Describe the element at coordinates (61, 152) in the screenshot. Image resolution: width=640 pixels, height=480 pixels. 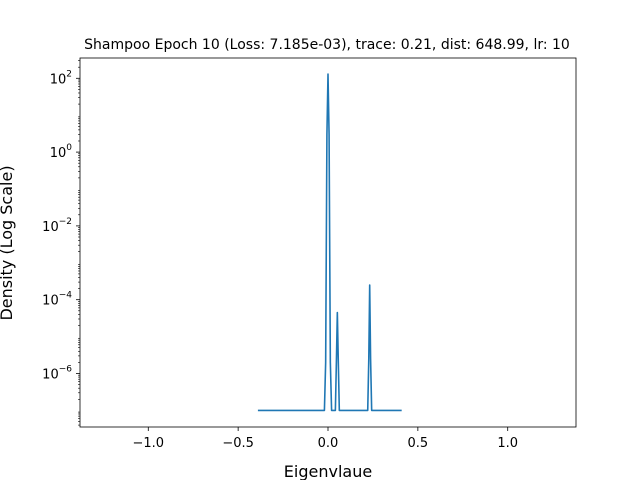
I see `y-tick-label: 10⁰` at that location.